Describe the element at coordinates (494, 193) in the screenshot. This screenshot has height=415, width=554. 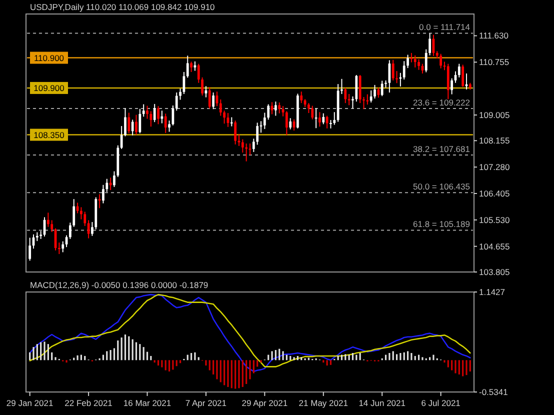
I see `y-tick-label: 106.405` at that location.